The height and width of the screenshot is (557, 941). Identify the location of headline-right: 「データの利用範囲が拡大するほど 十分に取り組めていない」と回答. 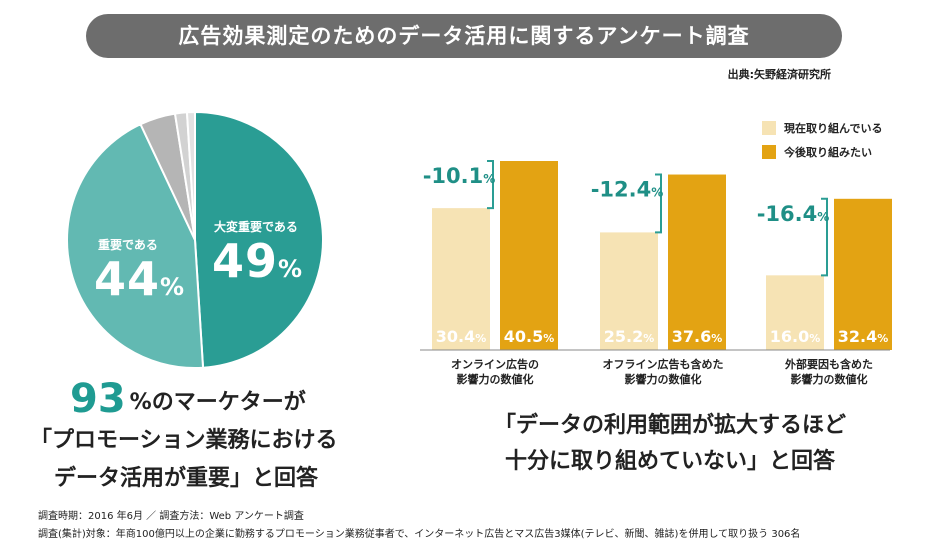
(670, 444).